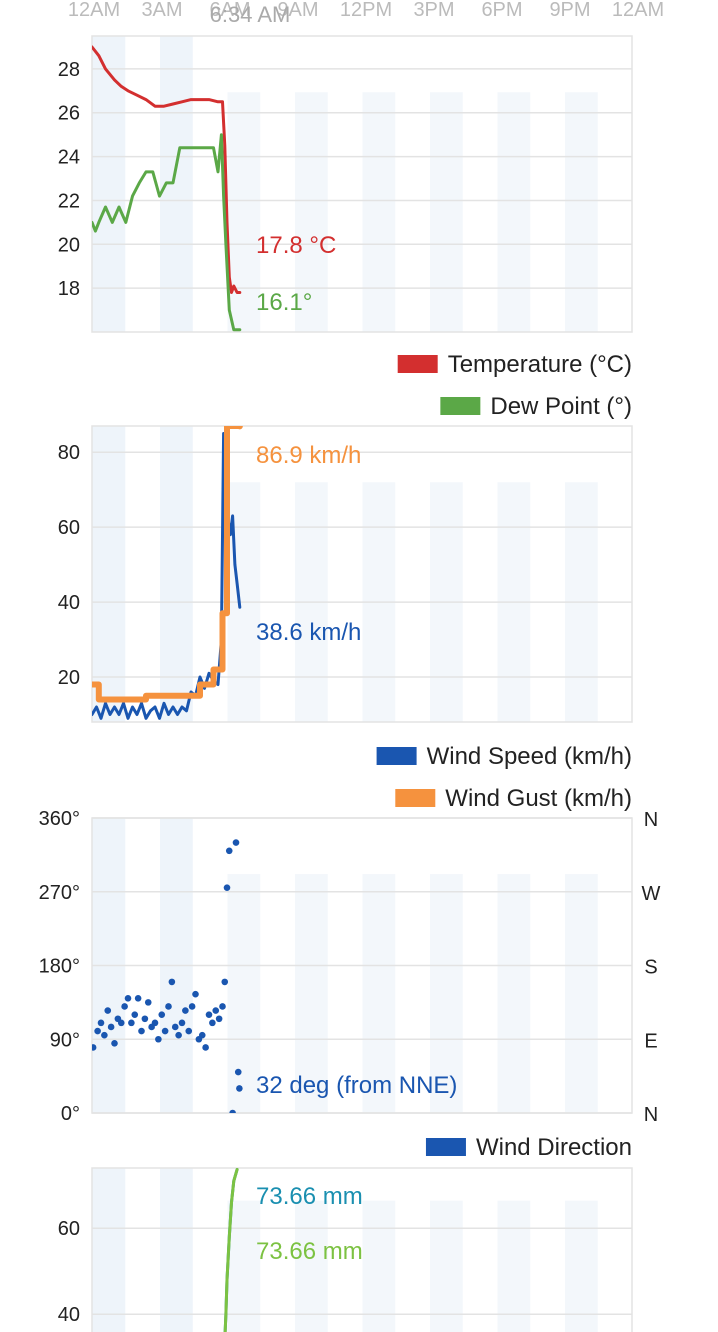 The image size is (718, 1332). Describe the element at coordinates (296, 245) in the screenshot. I see `current-value-readout: 17.8 °C` at that location.